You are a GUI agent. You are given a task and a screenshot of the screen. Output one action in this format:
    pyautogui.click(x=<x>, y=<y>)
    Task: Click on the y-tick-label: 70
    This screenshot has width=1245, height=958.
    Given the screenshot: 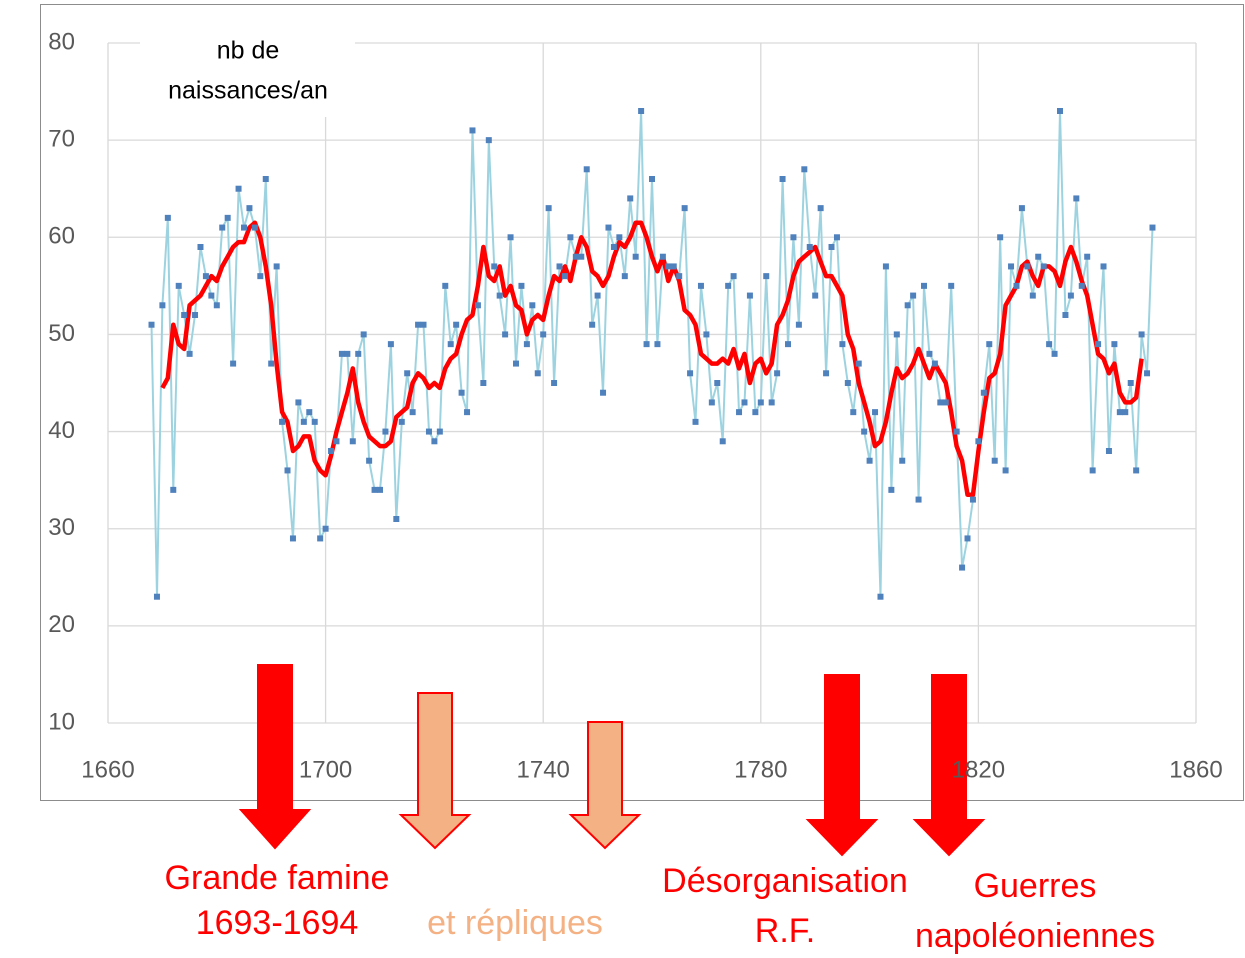 What is the action you would take?
    pyautogui.click(x=61, y=138)
    